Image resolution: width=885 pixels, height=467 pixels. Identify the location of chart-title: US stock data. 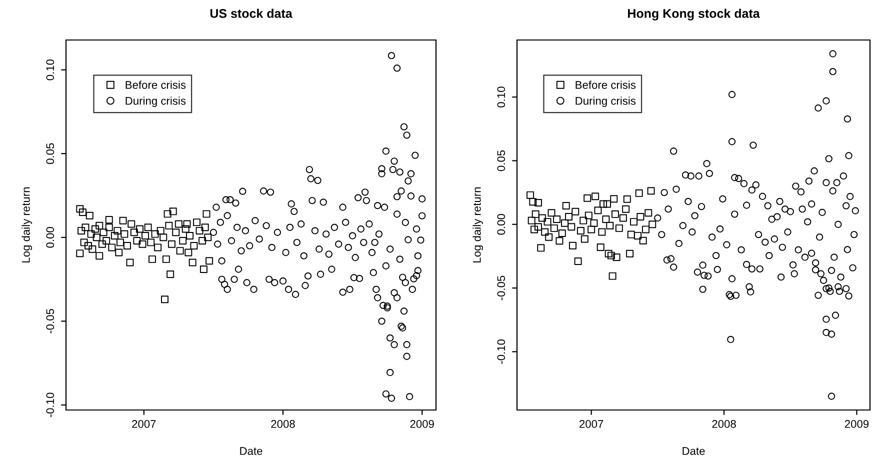
(251, 13).